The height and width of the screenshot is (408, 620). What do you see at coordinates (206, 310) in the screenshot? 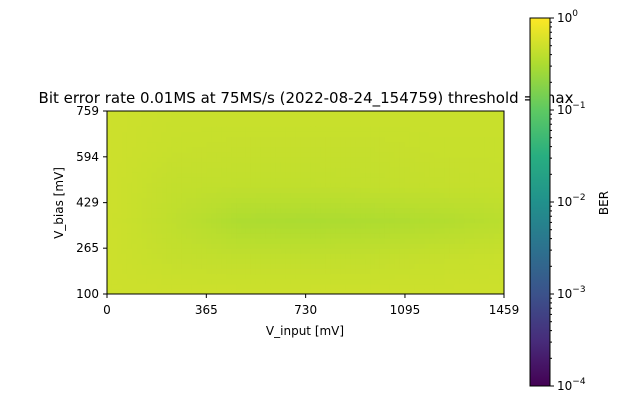
I see `x-tick-label: 365` at bounding box center [206, 310].